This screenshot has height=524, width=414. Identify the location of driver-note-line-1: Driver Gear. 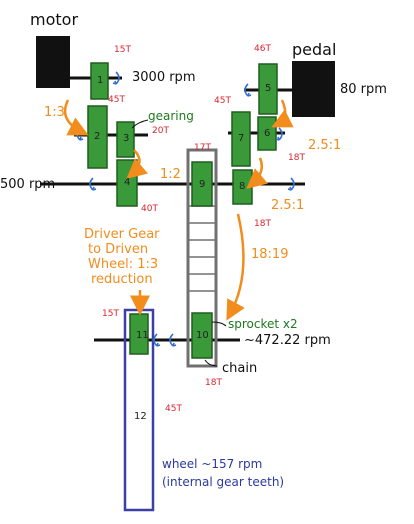
(122, 234).